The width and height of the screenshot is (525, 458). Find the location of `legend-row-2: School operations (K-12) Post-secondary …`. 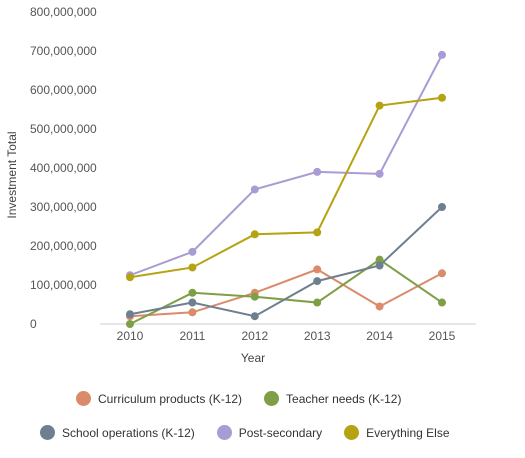

legend-row-2: School operations (K-12) Post-secondary … is located at coordinates (256, 432).